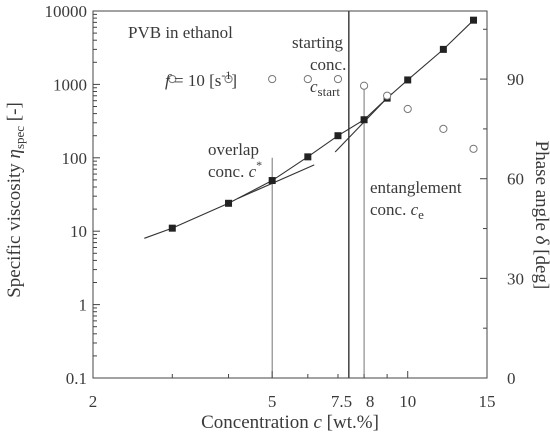 The width and height of the screenshot is (550, 439). I want to click on entanglement-annotation-line2: conc. ce, so click(397, 211).